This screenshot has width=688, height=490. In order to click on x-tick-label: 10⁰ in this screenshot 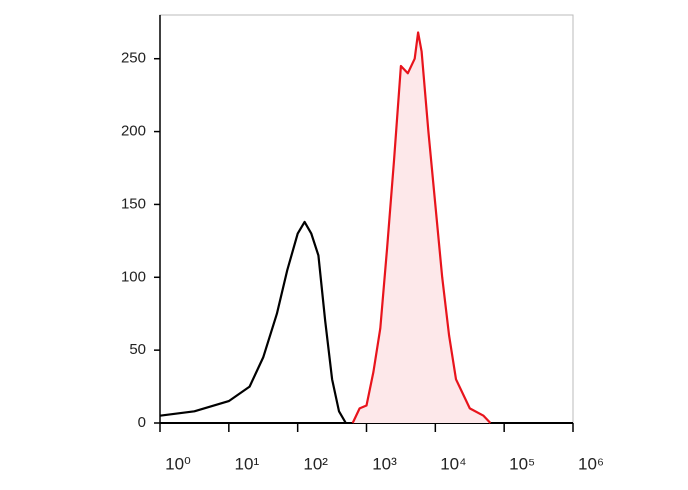, I will do `click(178, 463)`.